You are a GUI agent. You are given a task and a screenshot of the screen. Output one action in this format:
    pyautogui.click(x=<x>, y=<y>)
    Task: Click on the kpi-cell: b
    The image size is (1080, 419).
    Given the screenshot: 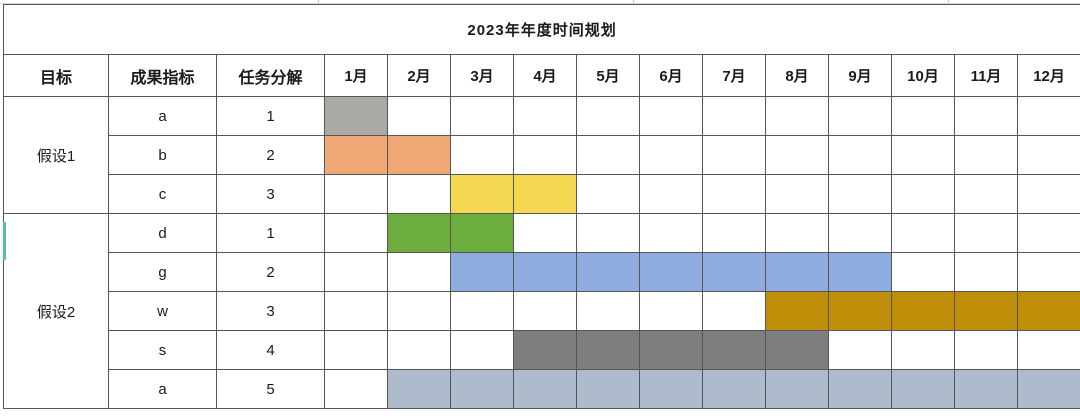 What is the action you would take?
    pyautogui.click(x=162, y=155)
    